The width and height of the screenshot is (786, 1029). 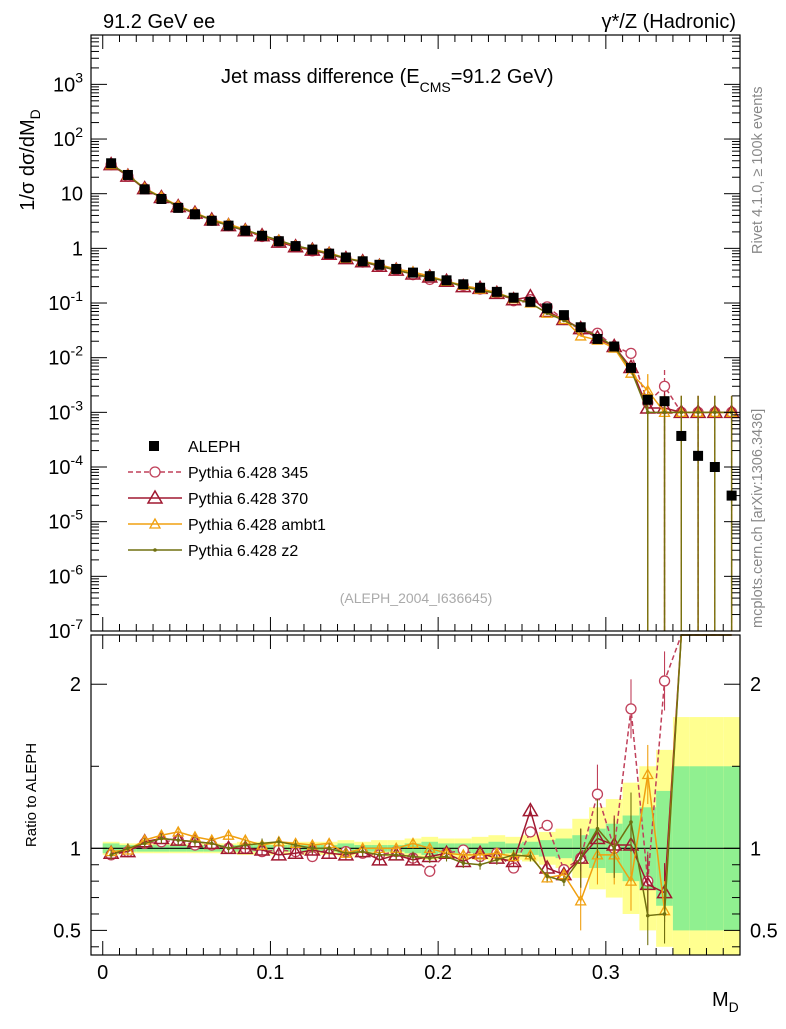 What do you see at coordinates (758, 518) in the screenshot?
I see `mcplots-label: mcplots.cern.ch [arXiv:1306.3436]` at bounding box center [758, 518].